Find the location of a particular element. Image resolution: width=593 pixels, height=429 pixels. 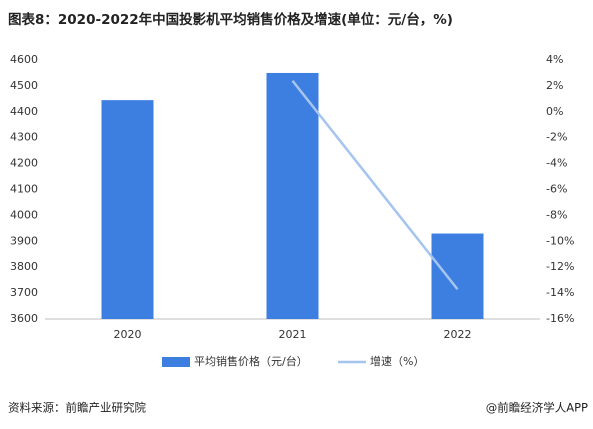

chart-title: 图表8：2020-2022年中国投影机平均销售价格及增速(单位：元/台，%) is located at coordinates (230, 19).